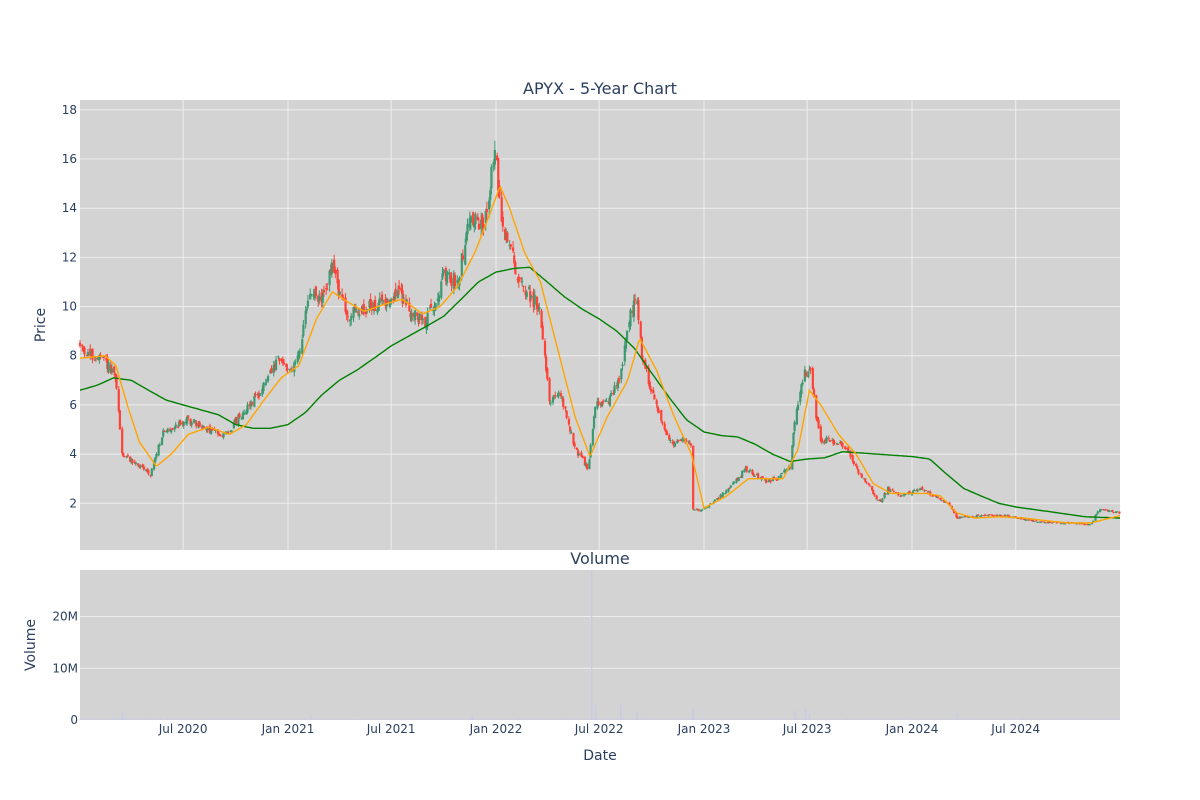  I want to click on price-y-tick-label: 14, so click(69, 208).